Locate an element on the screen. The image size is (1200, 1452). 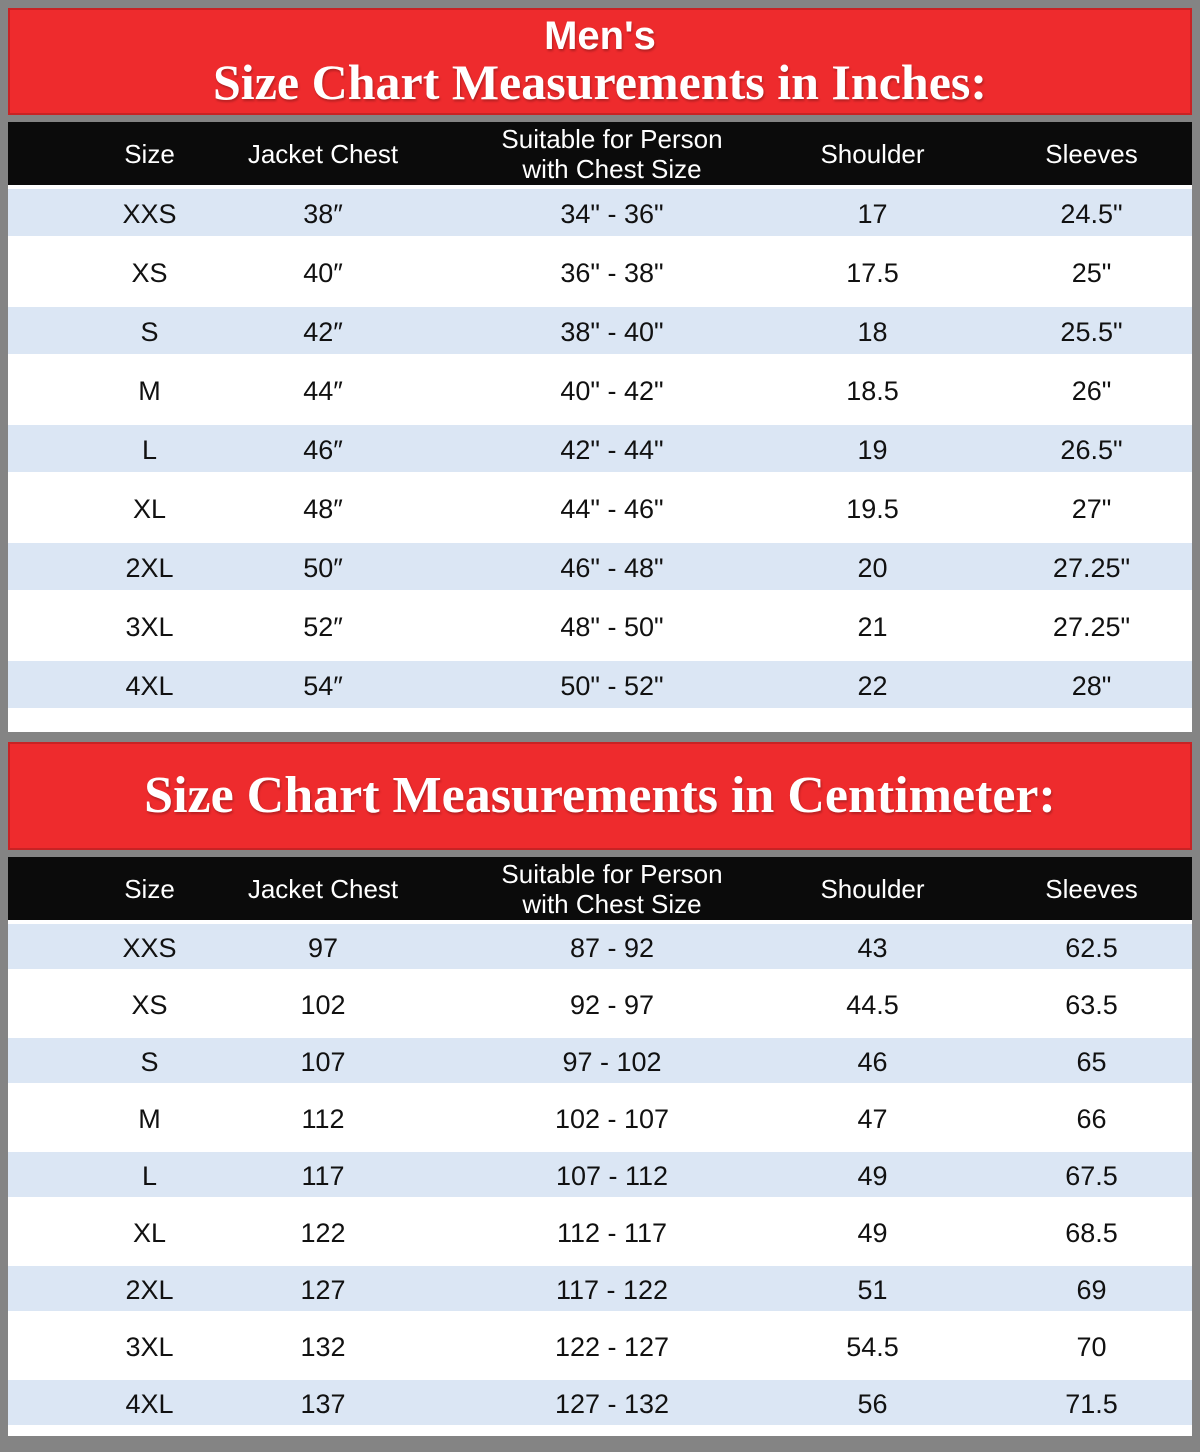
cell-sleeves: 27" is located at coordinates (1091, 509).